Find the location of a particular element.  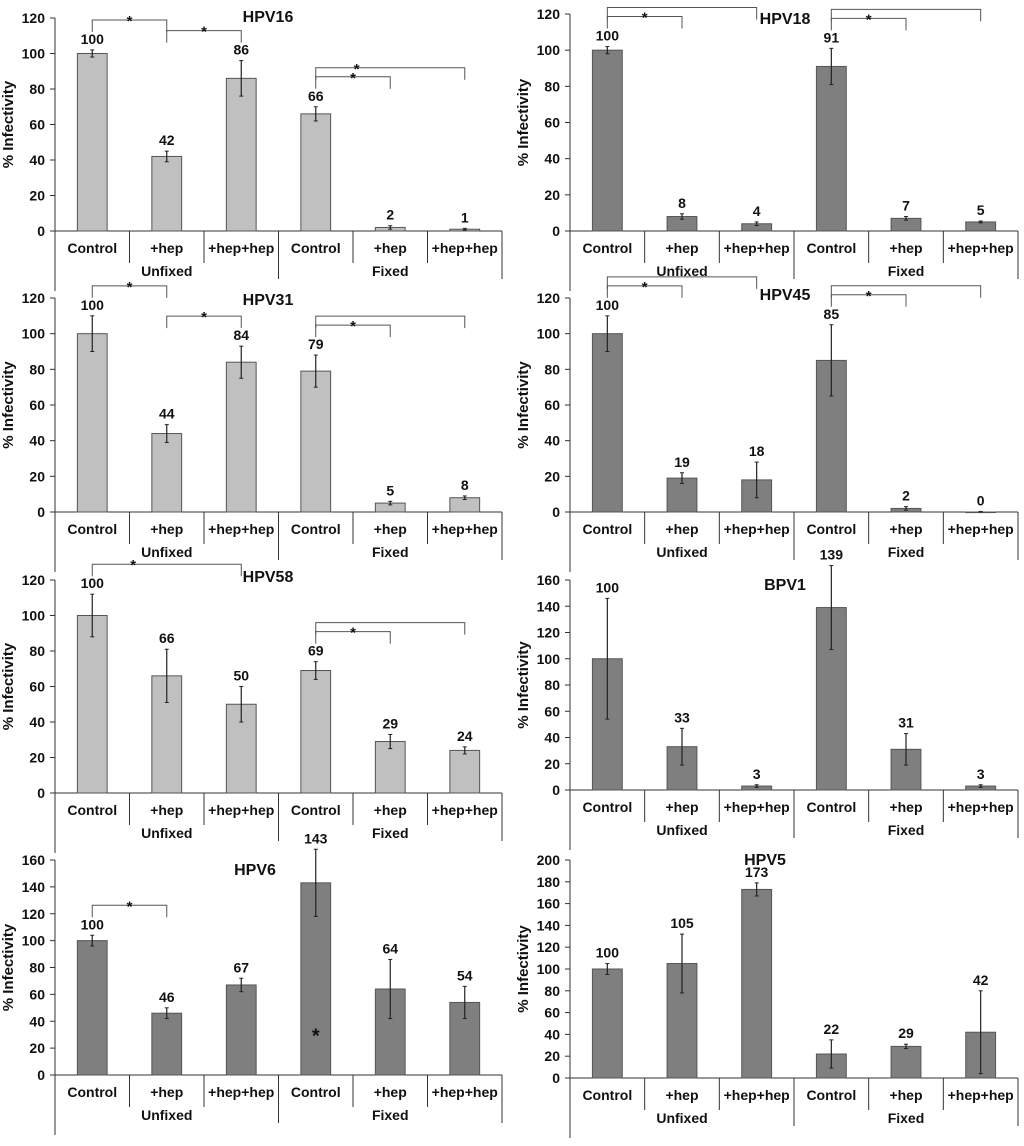

data-label: 46 is located at coordinates (167, 997).